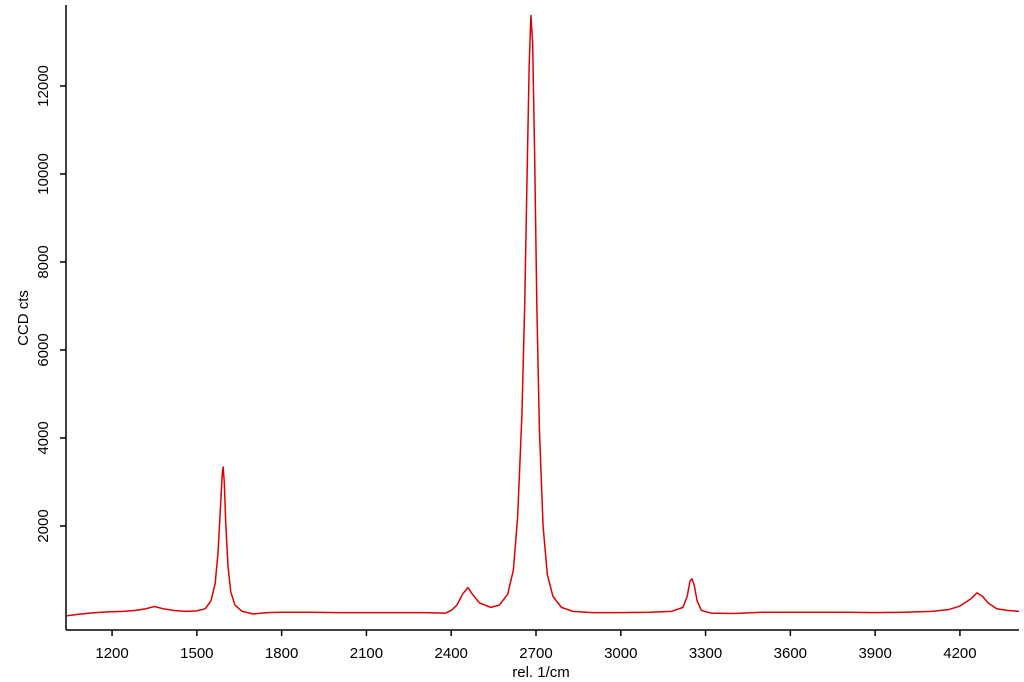 The image size is (1024, 682). What do you see at coordinates (196, 653) in the screenshot?
I see `x-tick-label: 1500` at bounding box center [196, 653].